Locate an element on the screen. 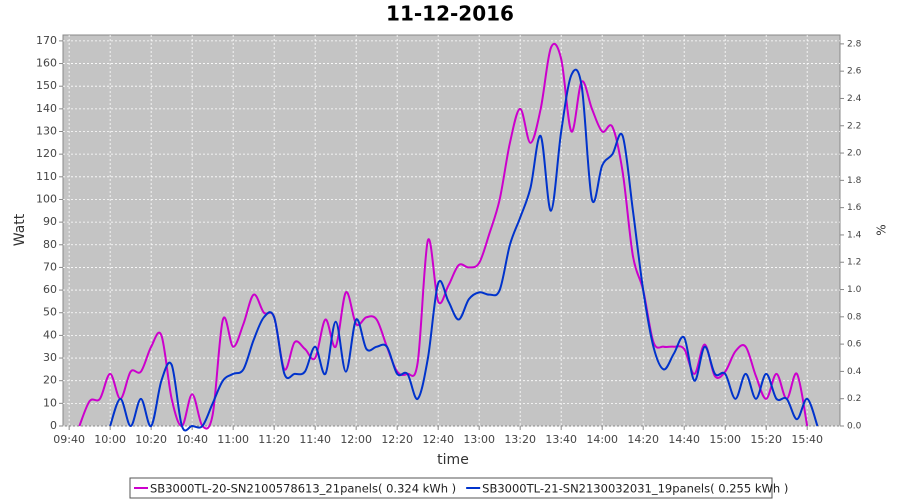 The height and width of the screenshot is (504, 900). x-tick-label: 09:40 is located at coordinates (69, 439).